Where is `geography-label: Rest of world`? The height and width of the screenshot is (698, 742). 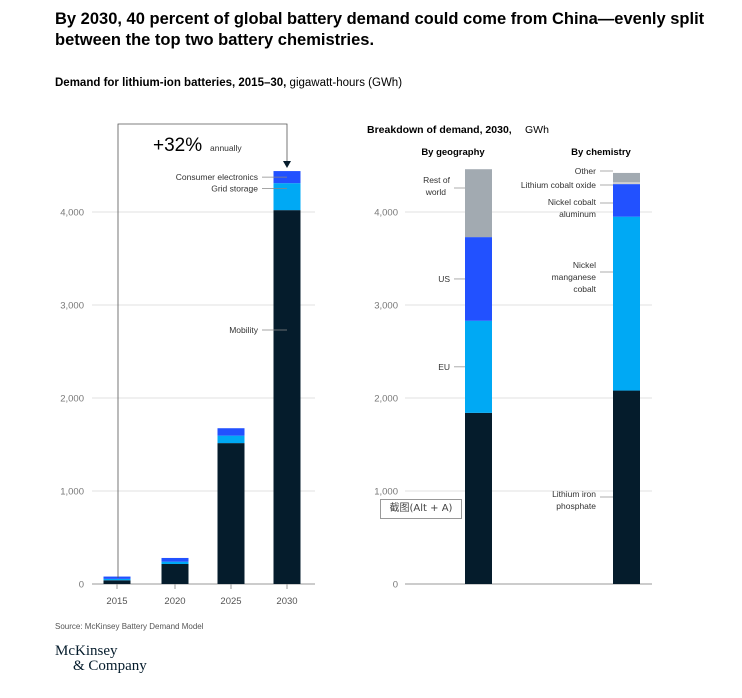
geography-label: Rest of world is located at coordinates (437, 186).